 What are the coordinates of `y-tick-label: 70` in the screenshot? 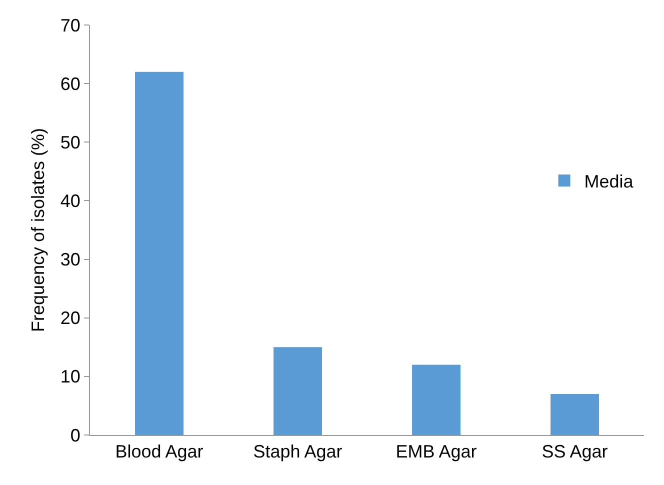 It's located at (70, 25).